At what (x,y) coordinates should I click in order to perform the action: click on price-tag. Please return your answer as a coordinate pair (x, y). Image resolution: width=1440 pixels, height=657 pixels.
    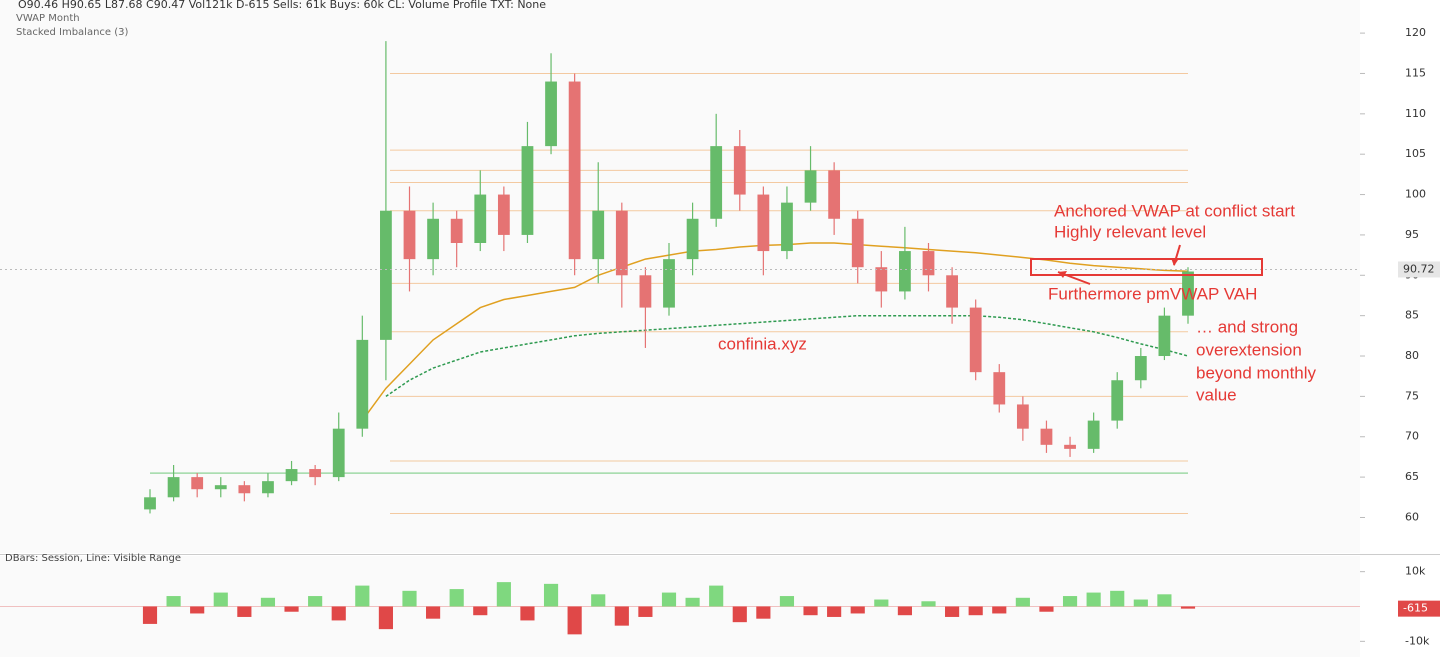
    Looking at the image, I should click on (1419, 269).